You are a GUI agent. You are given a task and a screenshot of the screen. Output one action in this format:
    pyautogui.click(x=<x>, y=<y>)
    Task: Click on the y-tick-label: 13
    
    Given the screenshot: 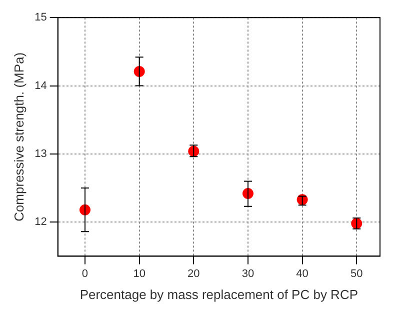 What is the action you would take?
    pyautogui.click(x=40, y=154)
    